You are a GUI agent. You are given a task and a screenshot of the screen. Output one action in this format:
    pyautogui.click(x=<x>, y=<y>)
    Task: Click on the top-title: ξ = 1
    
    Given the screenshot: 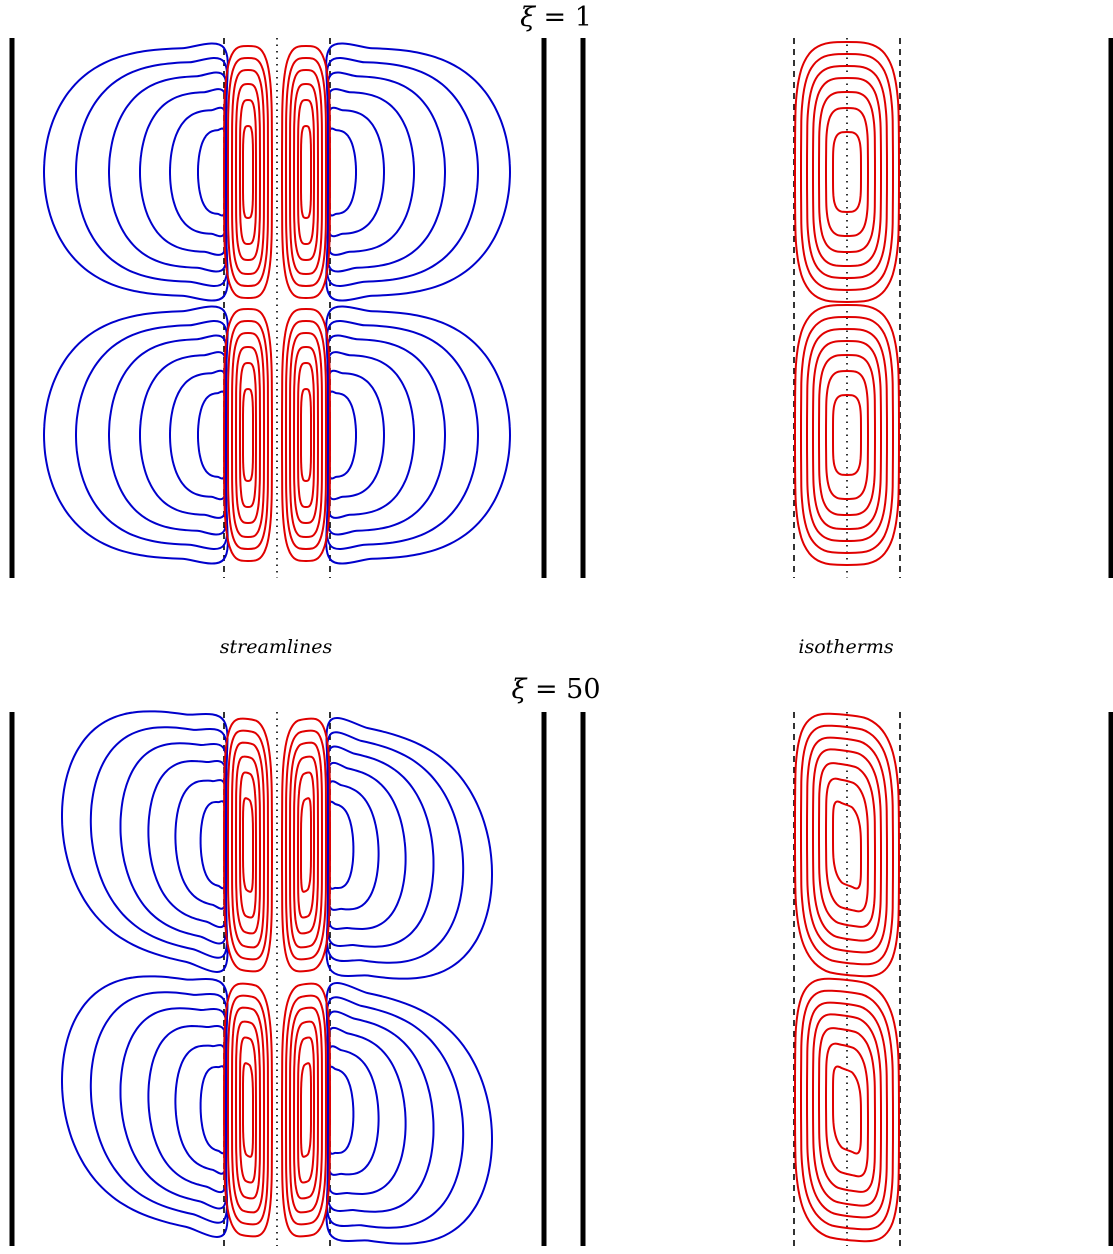 What is the action you would take?
    pyautogui.click(x=556, y=17)
    